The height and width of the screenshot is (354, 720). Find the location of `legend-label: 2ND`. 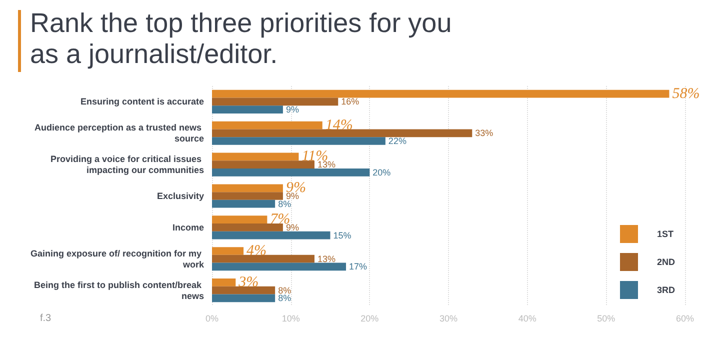

legend-label: 2ND is located at coordinates (666, 262).